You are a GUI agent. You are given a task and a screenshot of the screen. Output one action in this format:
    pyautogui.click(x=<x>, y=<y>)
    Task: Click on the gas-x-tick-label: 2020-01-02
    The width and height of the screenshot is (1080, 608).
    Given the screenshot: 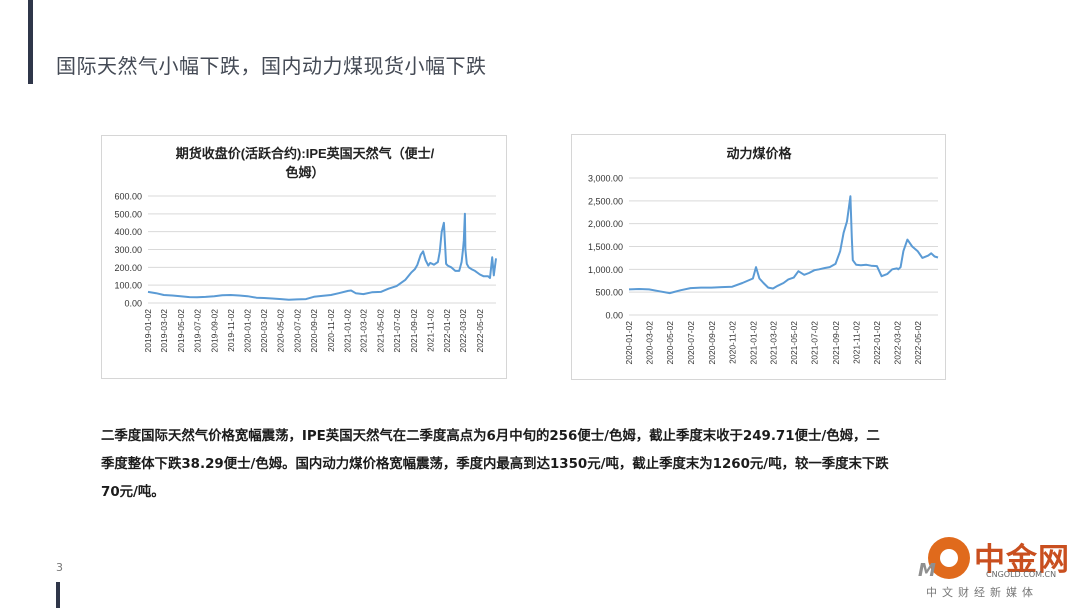 What is the action you would take?
    pyautogui.click(x=248, y=331)
    